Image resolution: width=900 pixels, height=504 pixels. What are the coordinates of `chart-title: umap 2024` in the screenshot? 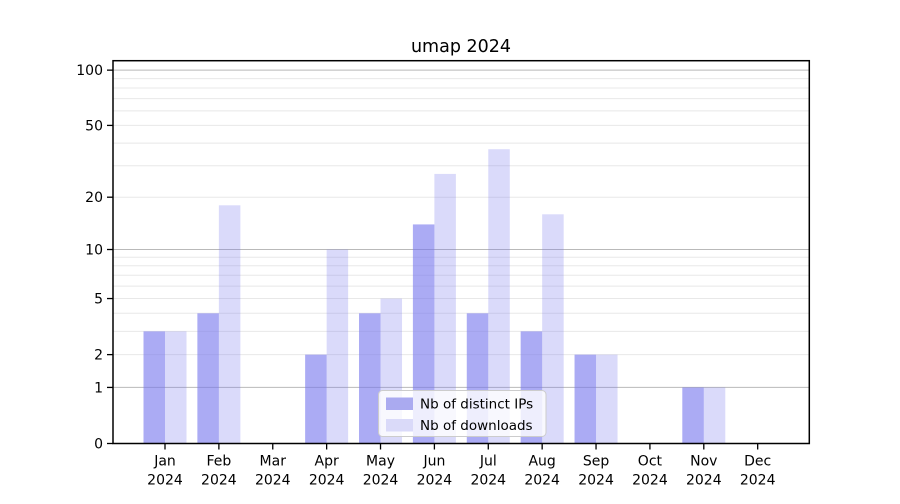 It's located at (461, 47).